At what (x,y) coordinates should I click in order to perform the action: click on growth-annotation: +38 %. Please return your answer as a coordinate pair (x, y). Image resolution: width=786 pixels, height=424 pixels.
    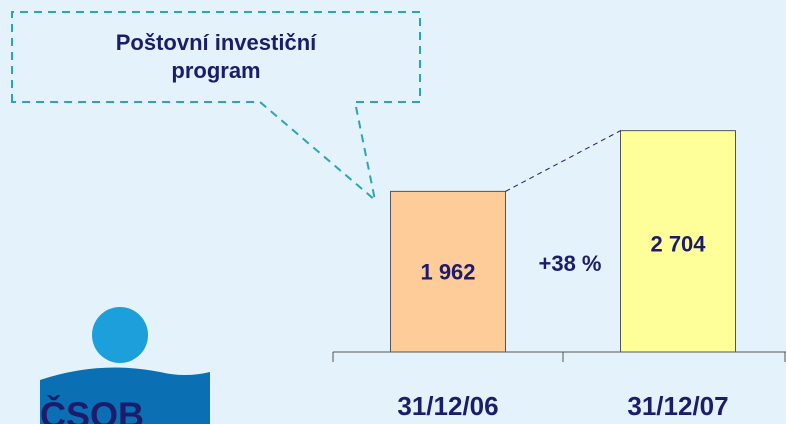
    Looking at the image, I should click on (570, 263).